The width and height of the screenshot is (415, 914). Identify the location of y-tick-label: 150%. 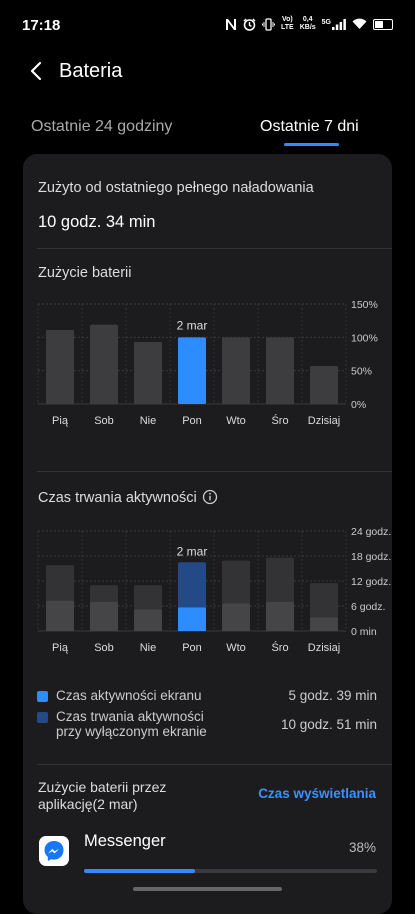
(364, 305).